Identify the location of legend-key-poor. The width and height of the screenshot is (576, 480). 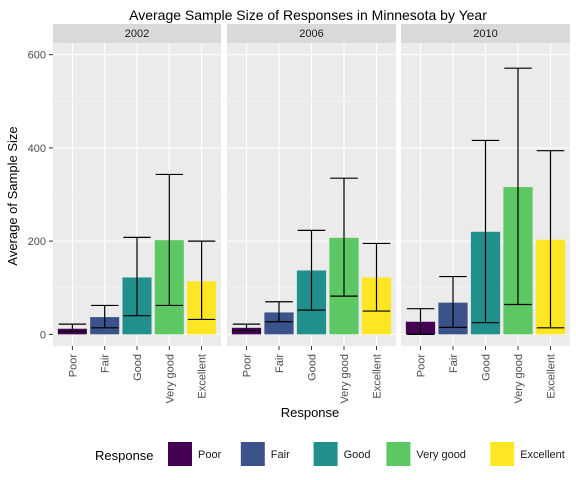
(180, 454).